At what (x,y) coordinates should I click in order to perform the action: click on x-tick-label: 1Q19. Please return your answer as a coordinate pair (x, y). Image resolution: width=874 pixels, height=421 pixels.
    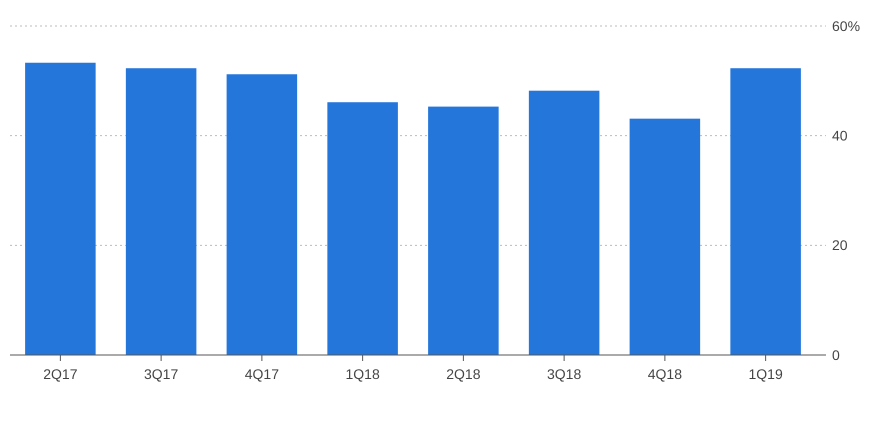
    Looking at the image, I should click on (765, 374).